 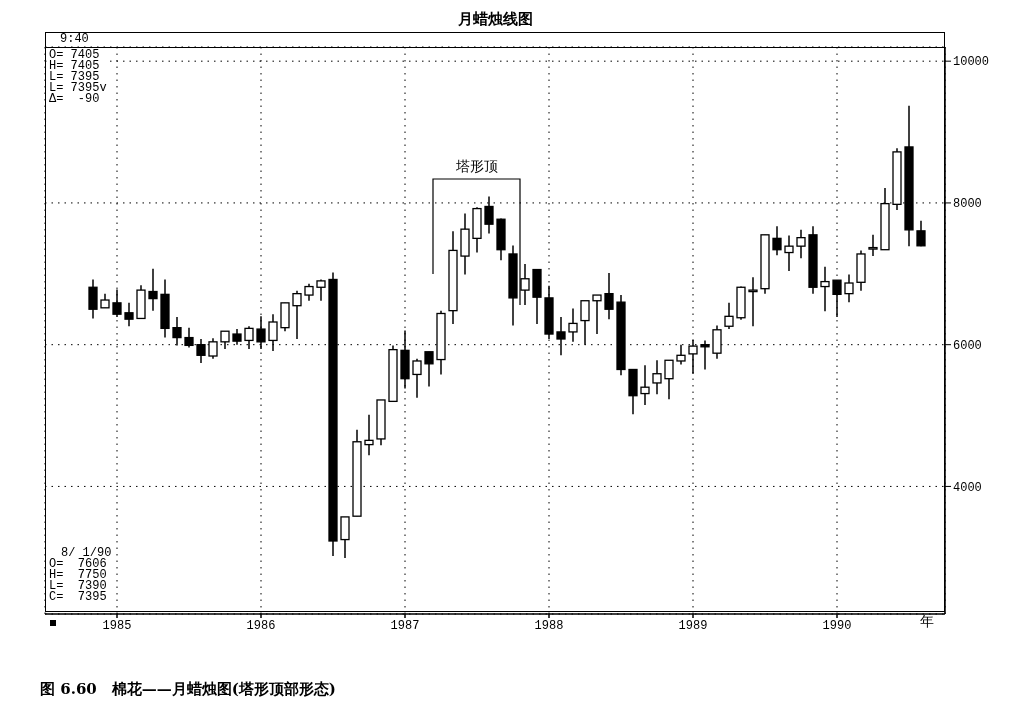 I want to click on y-tick-label: 10000, so click(x=971, y=62).